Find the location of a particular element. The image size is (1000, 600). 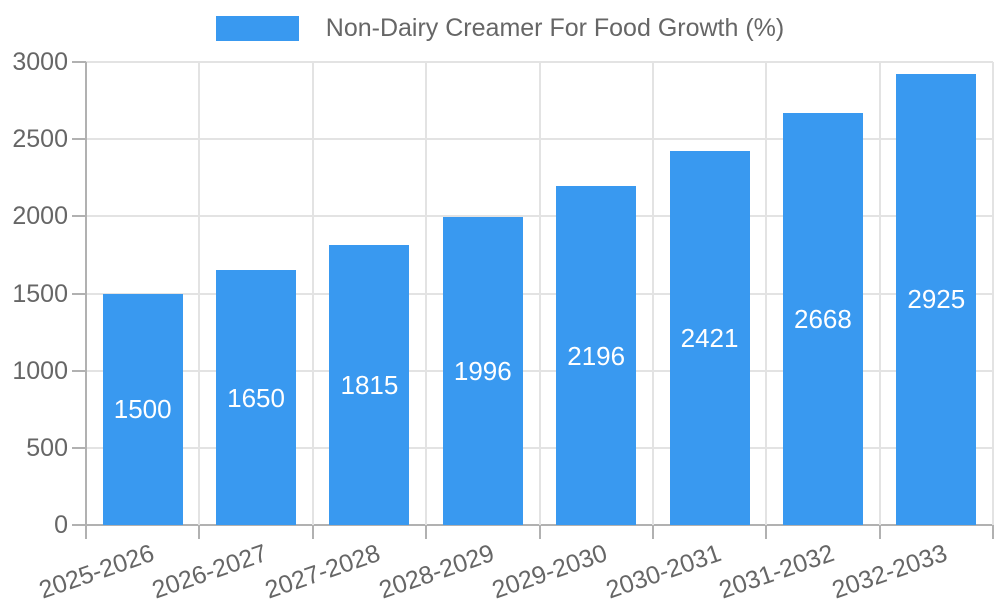

bar-value-label: 1996 is located at coordinates (482, 370).